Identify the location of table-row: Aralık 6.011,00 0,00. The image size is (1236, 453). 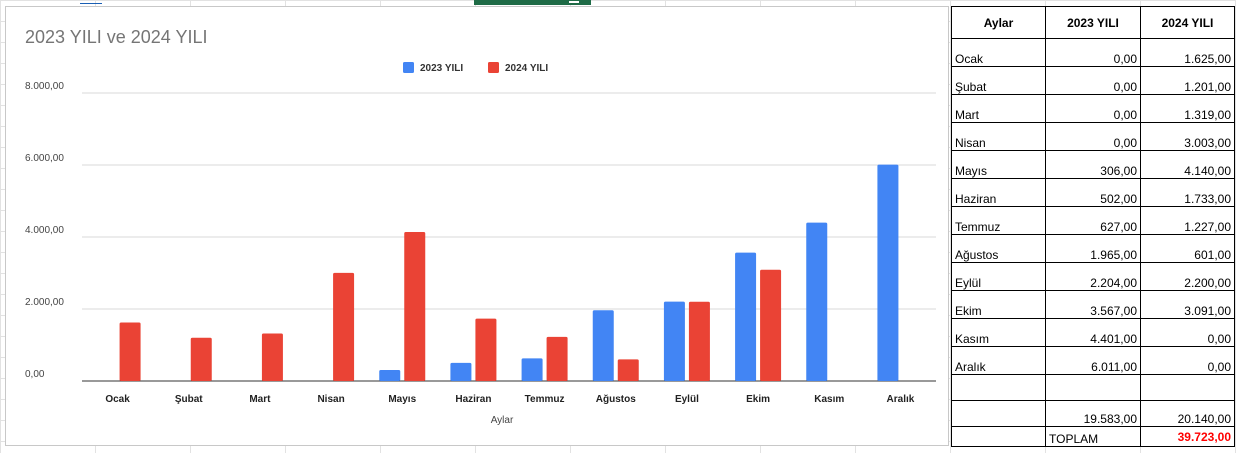
(1093, 360).